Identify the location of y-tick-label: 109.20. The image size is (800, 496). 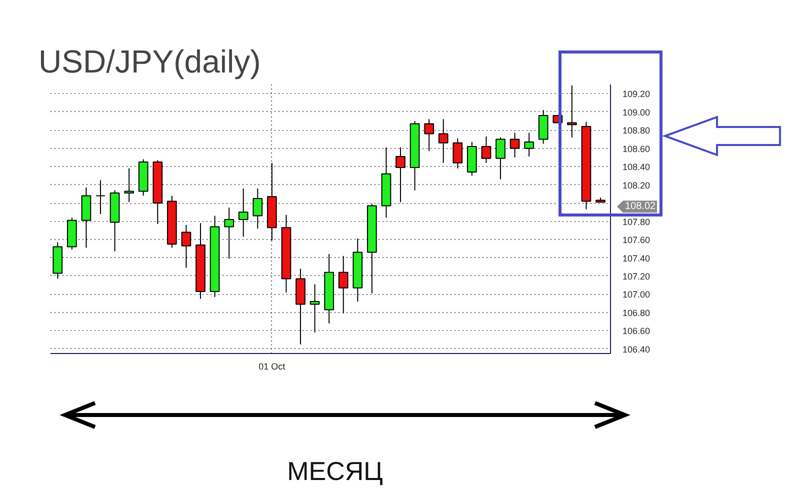
(636, 94).